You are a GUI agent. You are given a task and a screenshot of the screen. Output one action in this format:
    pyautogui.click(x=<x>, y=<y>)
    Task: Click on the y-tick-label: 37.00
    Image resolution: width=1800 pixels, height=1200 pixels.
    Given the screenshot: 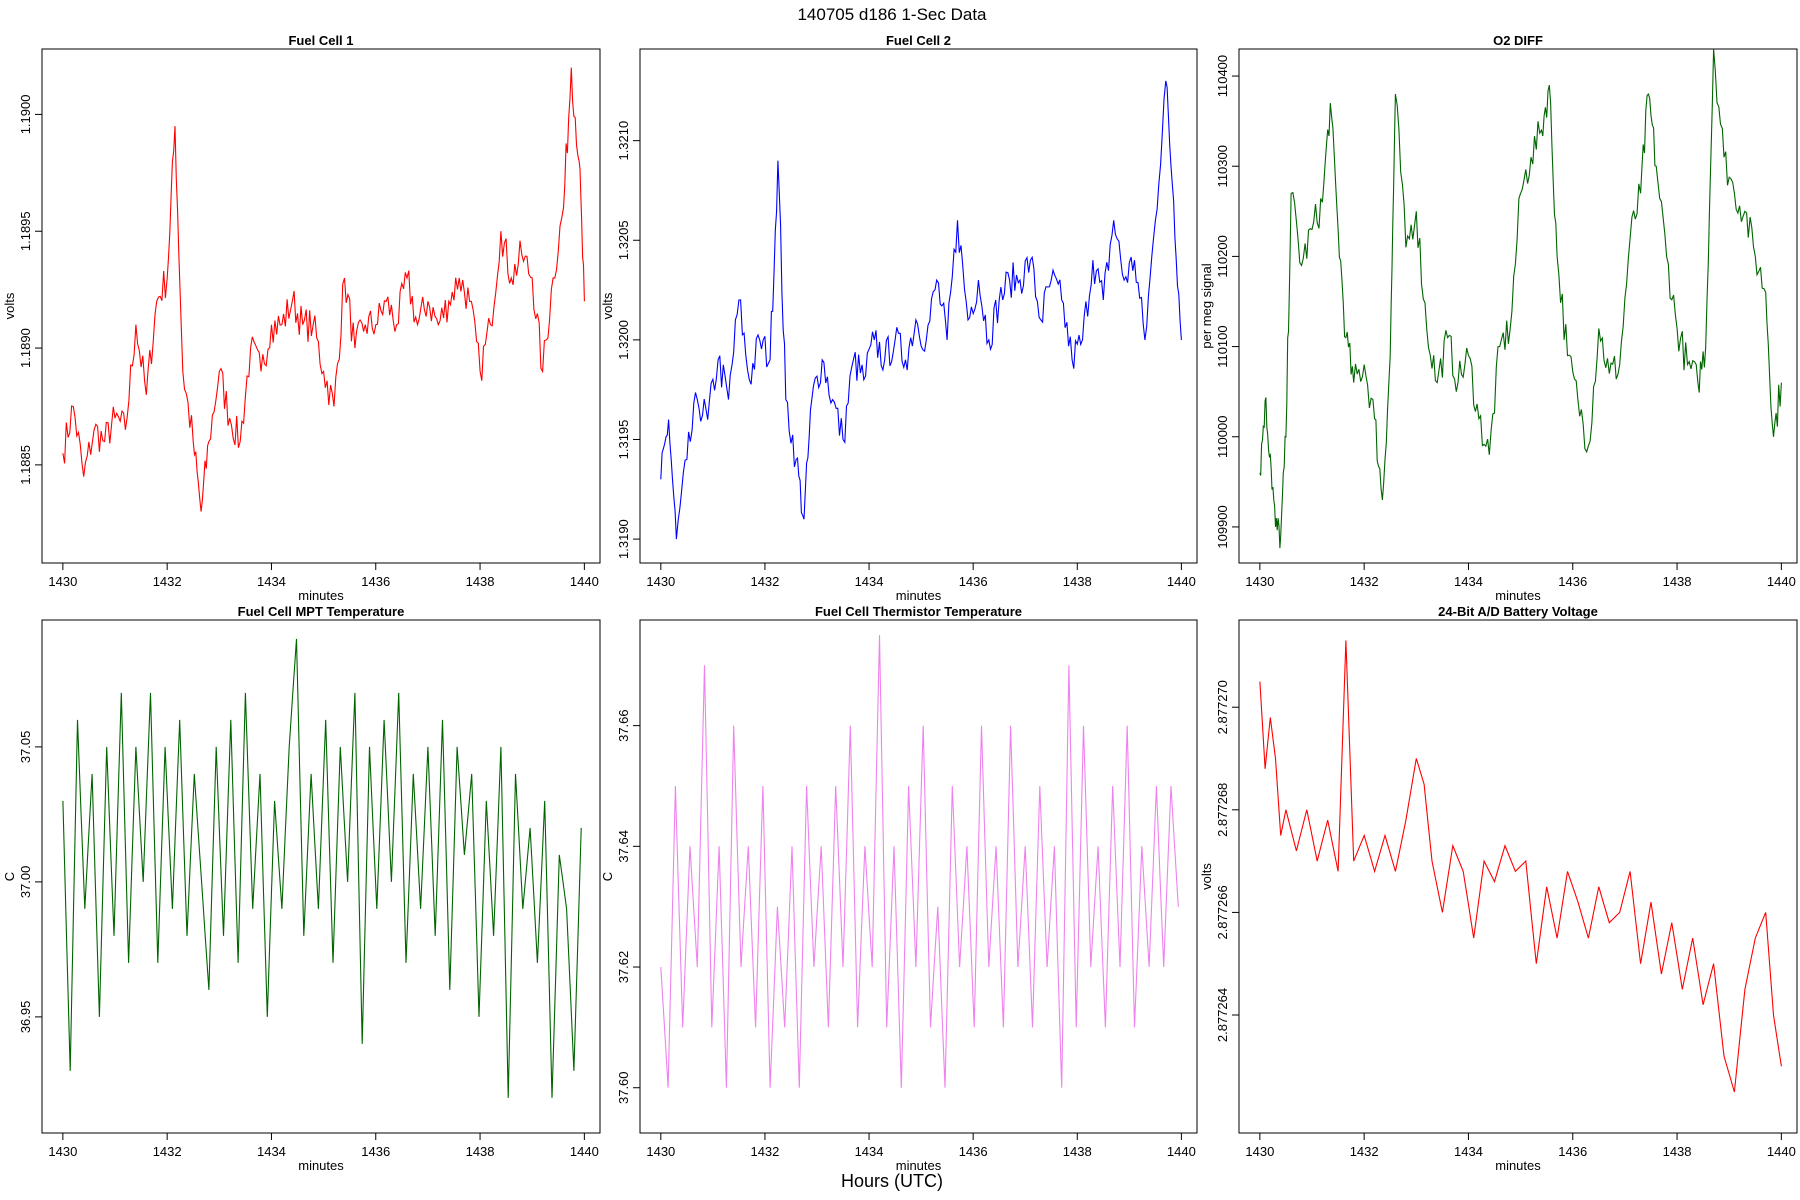 What is the action you would take?
    pyautogui.click(x=25, y=882)
    